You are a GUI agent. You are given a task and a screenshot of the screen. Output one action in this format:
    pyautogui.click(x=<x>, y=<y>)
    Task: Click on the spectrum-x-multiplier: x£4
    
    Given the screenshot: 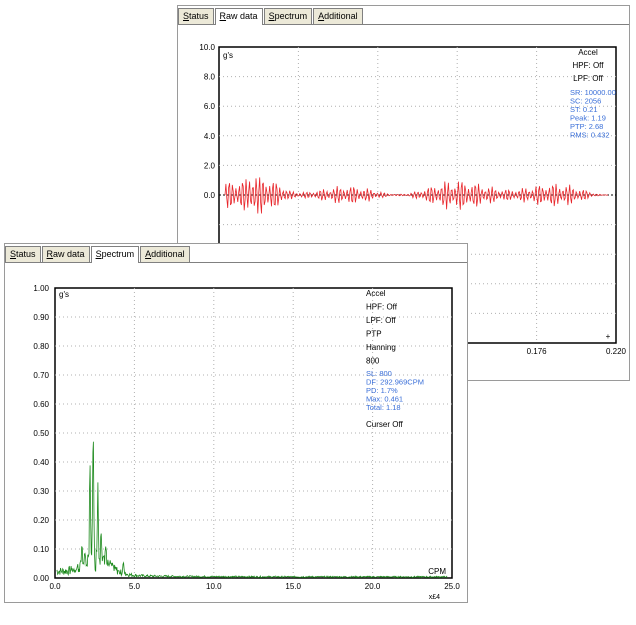 What is the action you would take?
    pyautogui.click(x=434, y=597)
    